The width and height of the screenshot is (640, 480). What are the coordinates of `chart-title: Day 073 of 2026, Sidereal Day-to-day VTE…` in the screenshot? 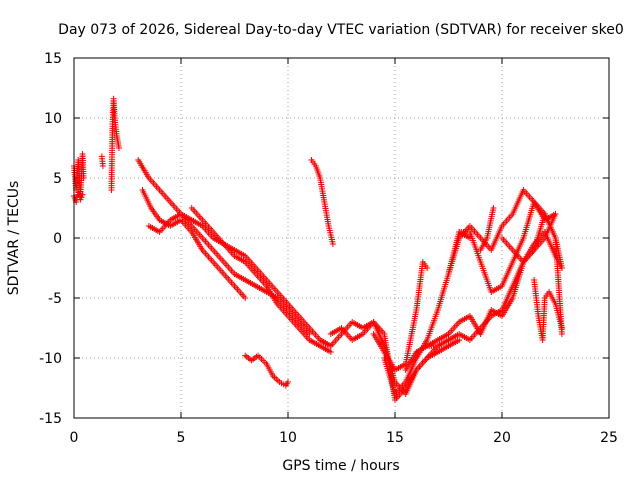 It's located at (341, 30).